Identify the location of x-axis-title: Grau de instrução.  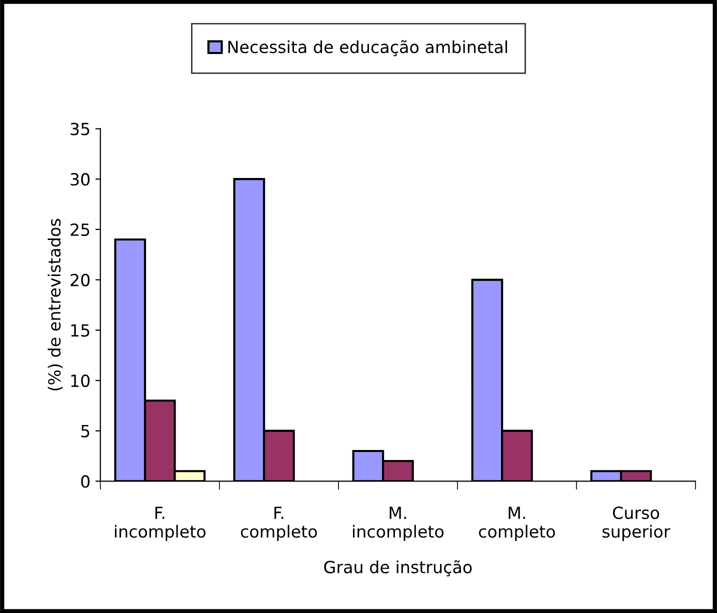
(398, 568).